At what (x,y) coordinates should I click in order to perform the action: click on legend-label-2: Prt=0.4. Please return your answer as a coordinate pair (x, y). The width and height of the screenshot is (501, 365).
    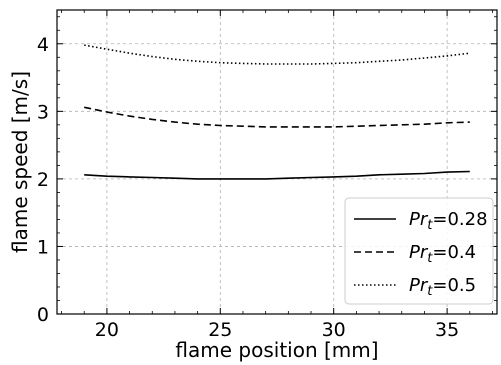
    Looking at the image, I should click on (442, 254).